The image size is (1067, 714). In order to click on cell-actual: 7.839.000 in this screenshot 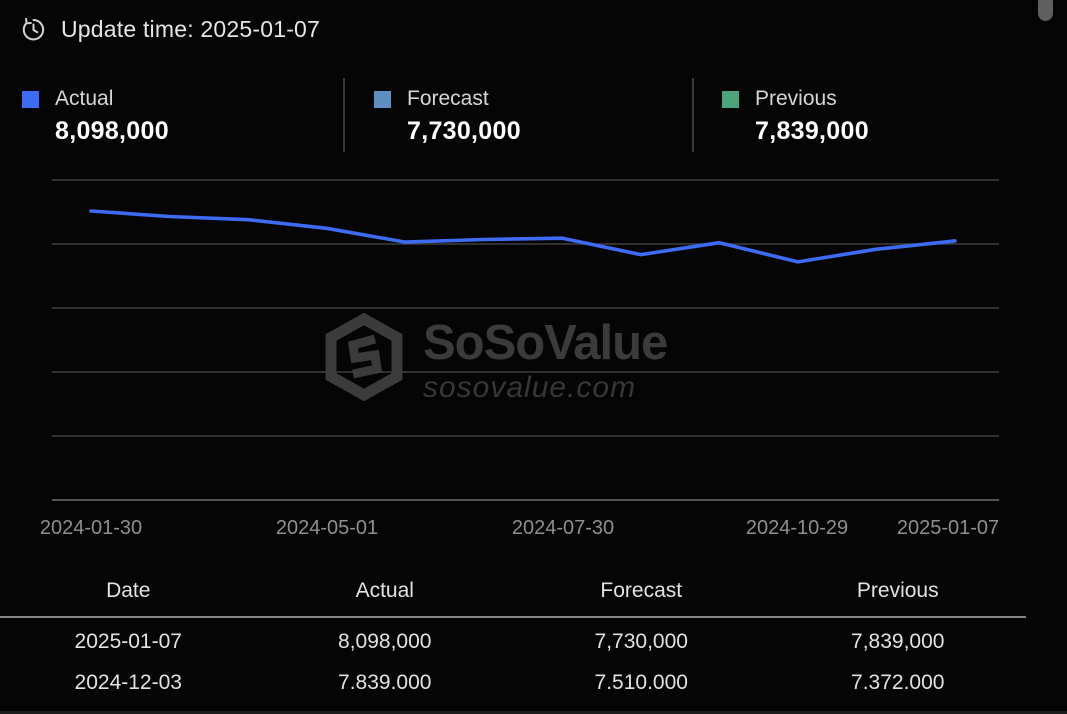, I will do `click(385, 682)`.